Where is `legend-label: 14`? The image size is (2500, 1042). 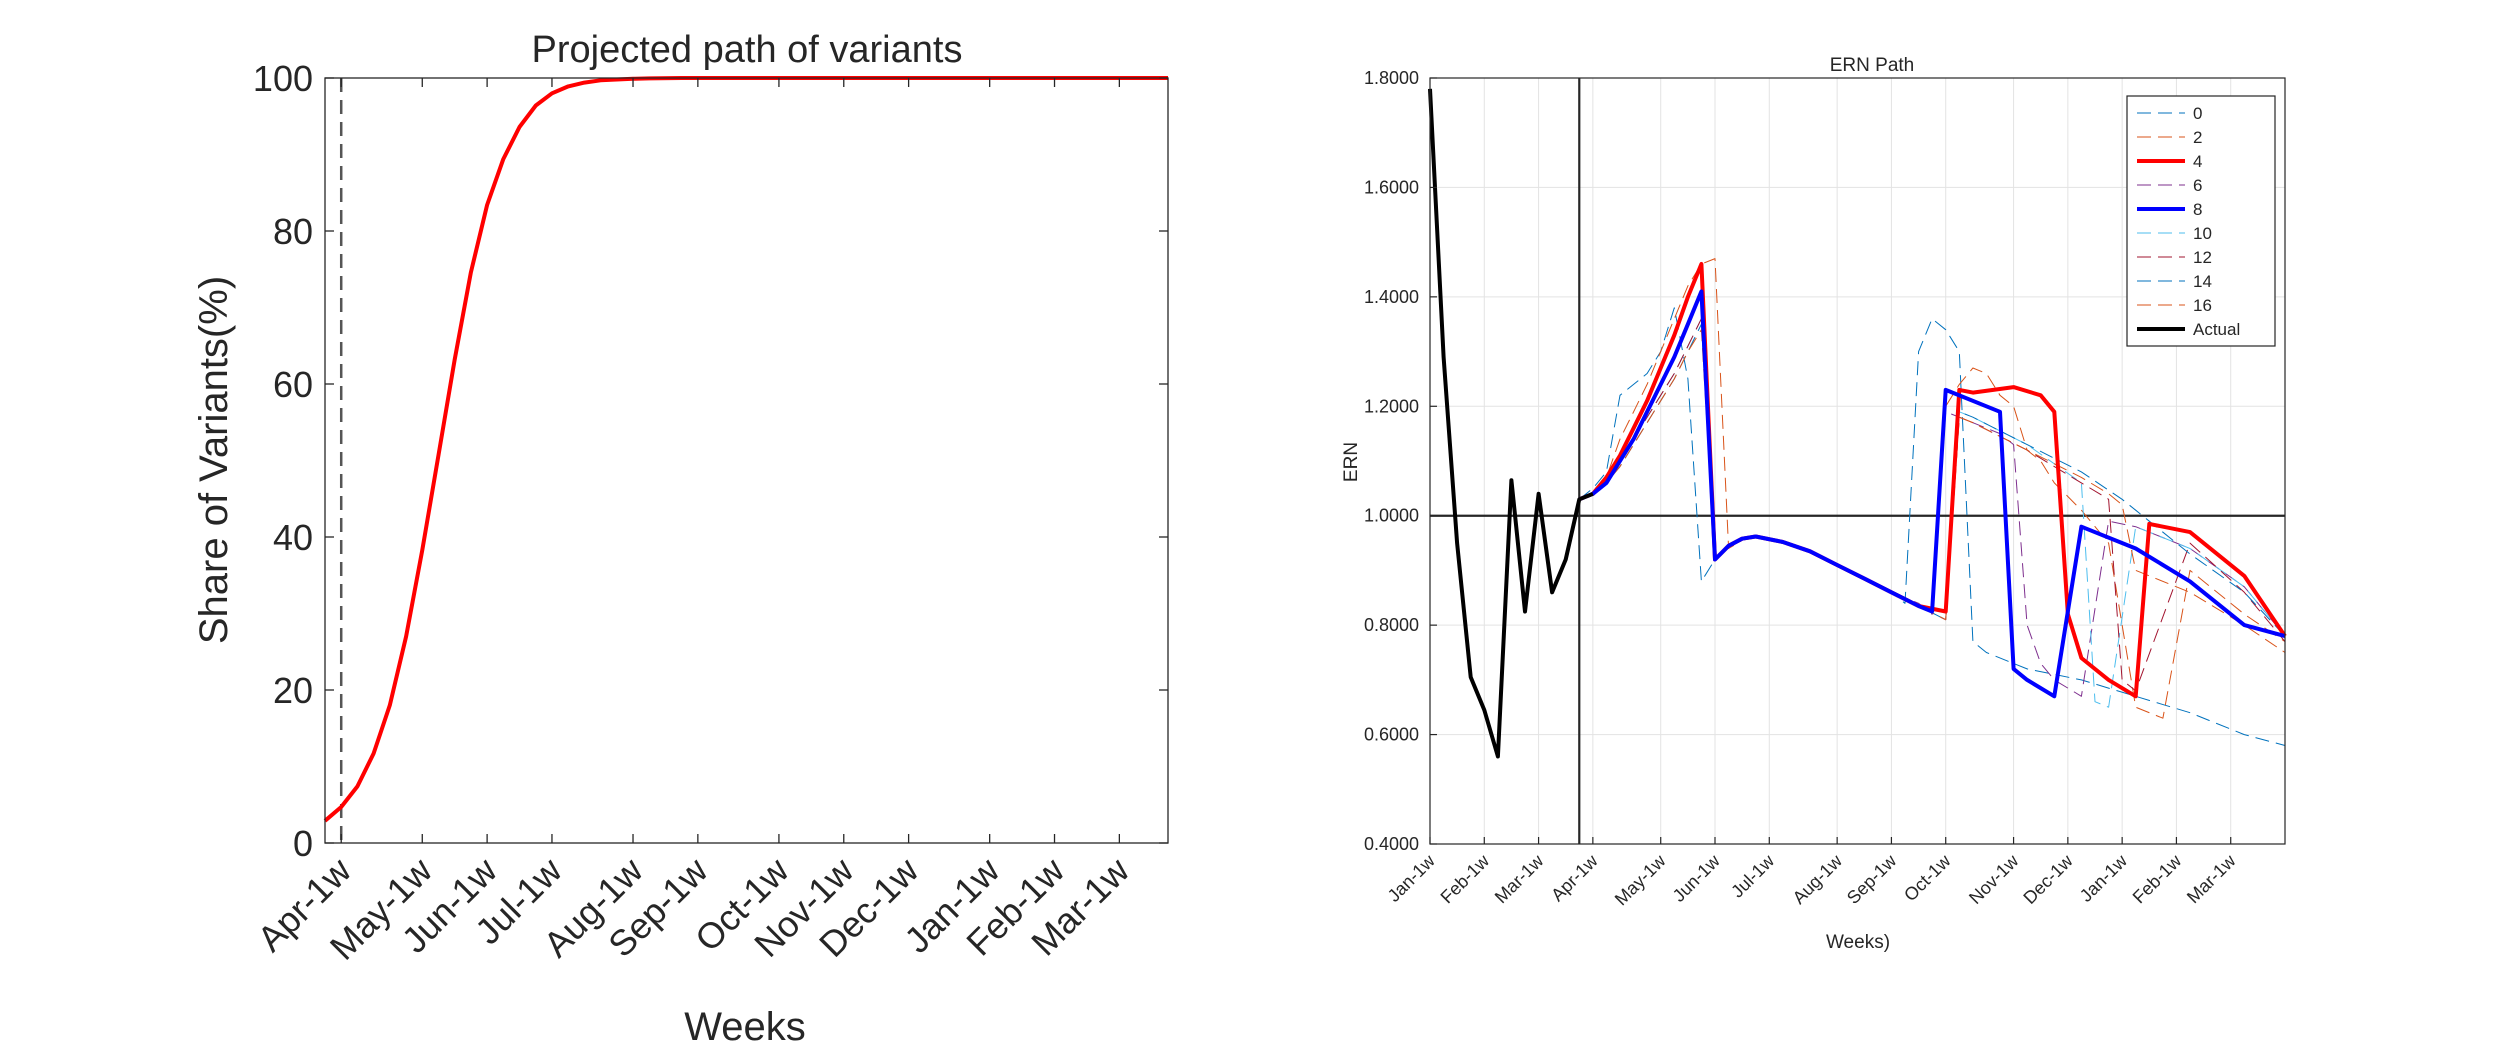 legend-label: 14 is located at coordinates (2202, 281).